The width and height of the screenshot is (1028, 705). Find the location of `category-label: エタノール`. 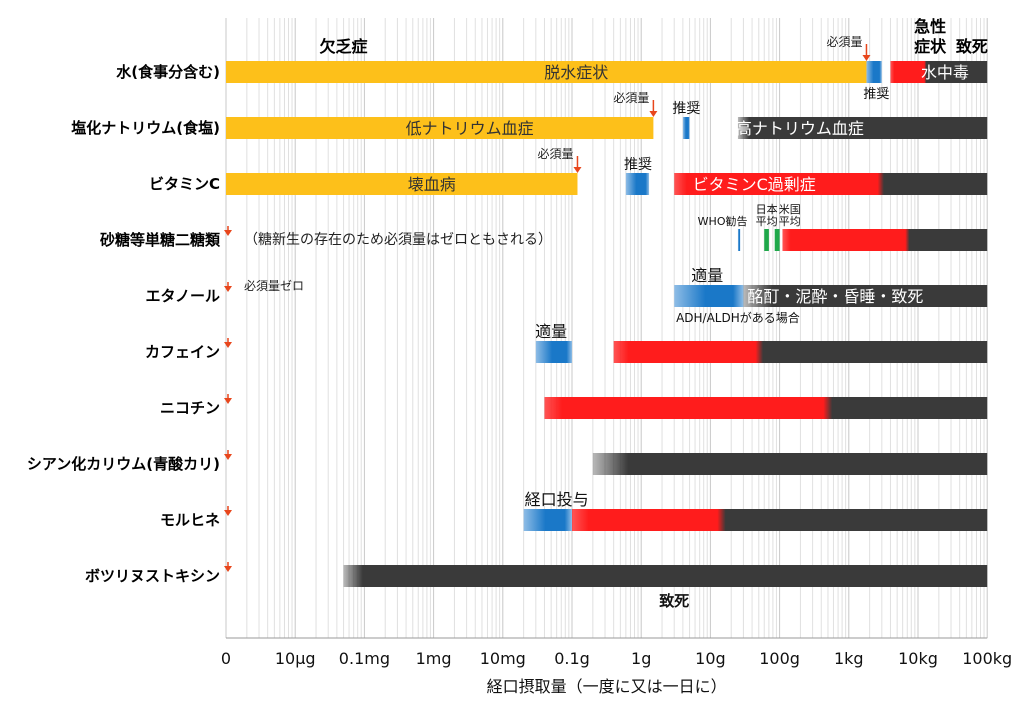

category-label: エタノール is located at coordinates (182, 296).